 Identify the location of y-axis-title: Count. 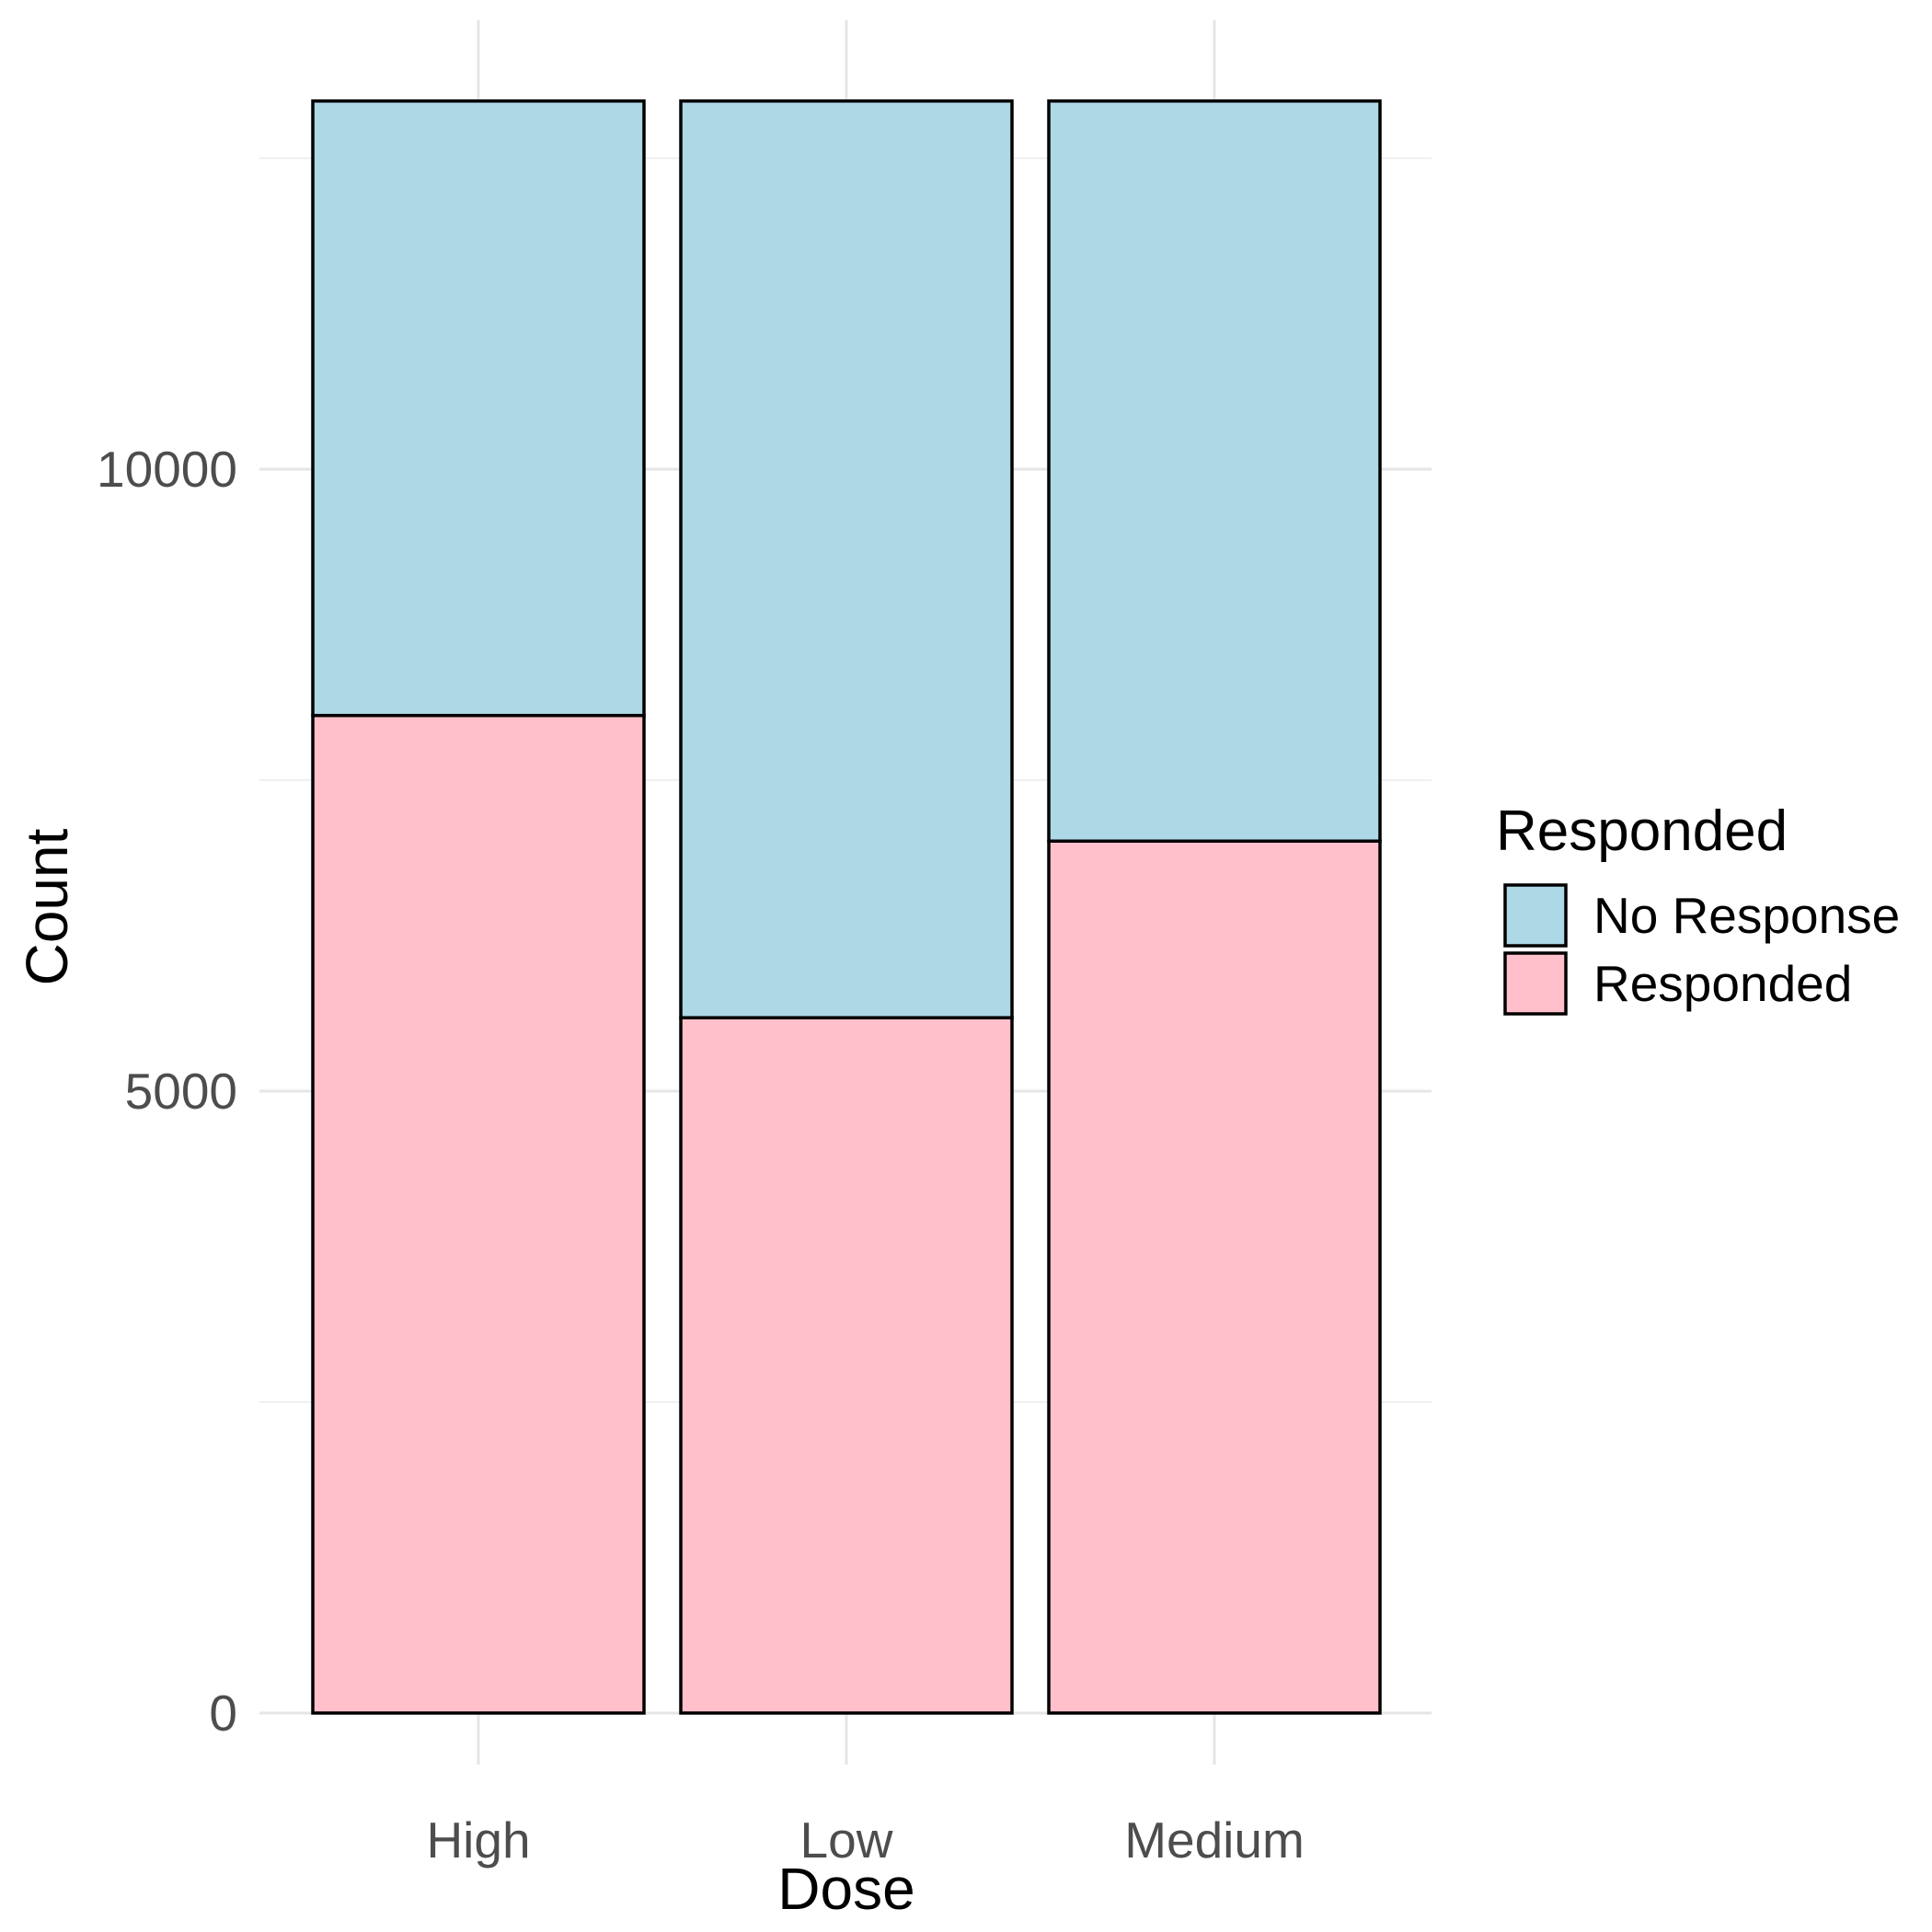
(47, 906).